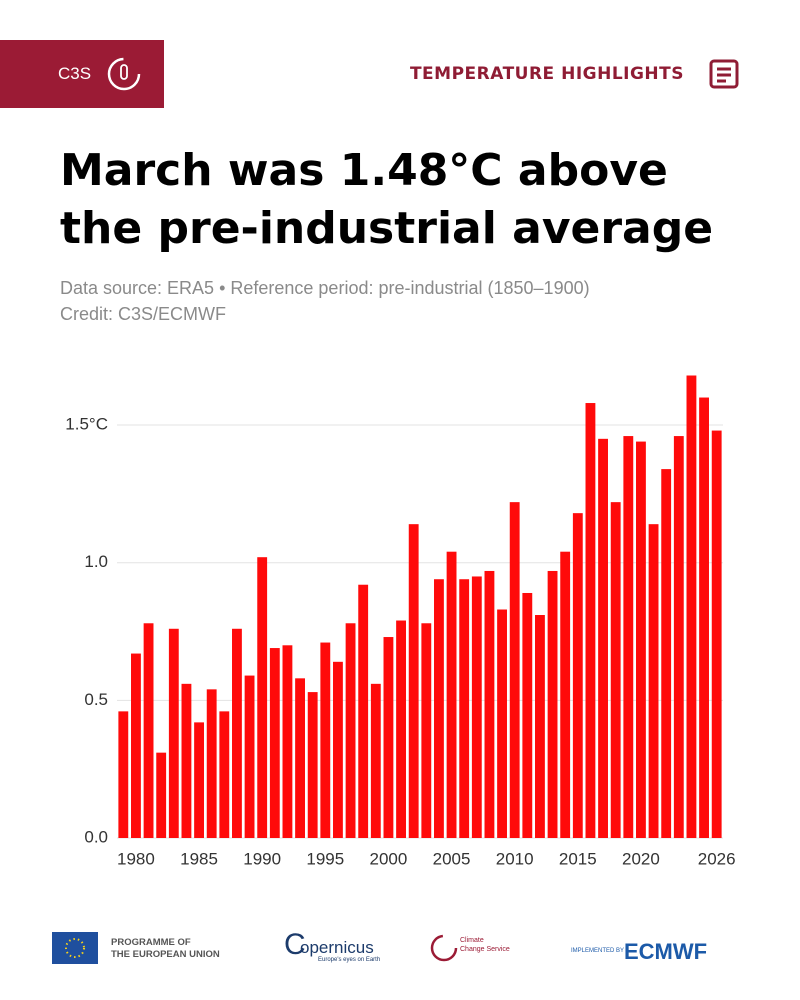  What do you see at coordinates (666, 951) in the screenshot?
I see `ecmwf: ECMWF` at bounding box center [666, 951].